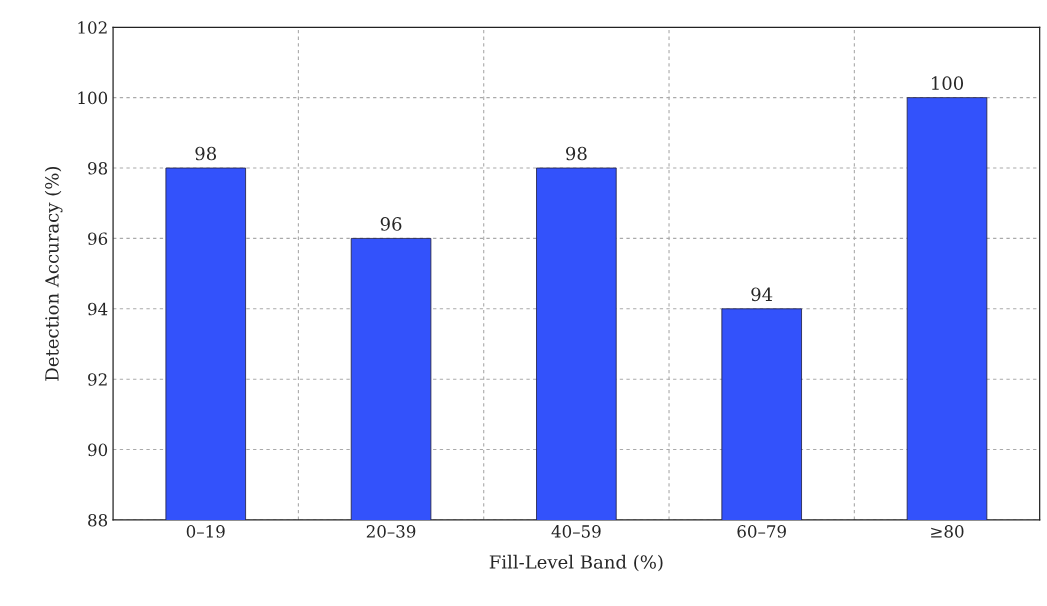  What do you see at coordinates (761, 531) in the screenshot?
I see `x-tick-label: 60–79` at bounding box center [761, 531].